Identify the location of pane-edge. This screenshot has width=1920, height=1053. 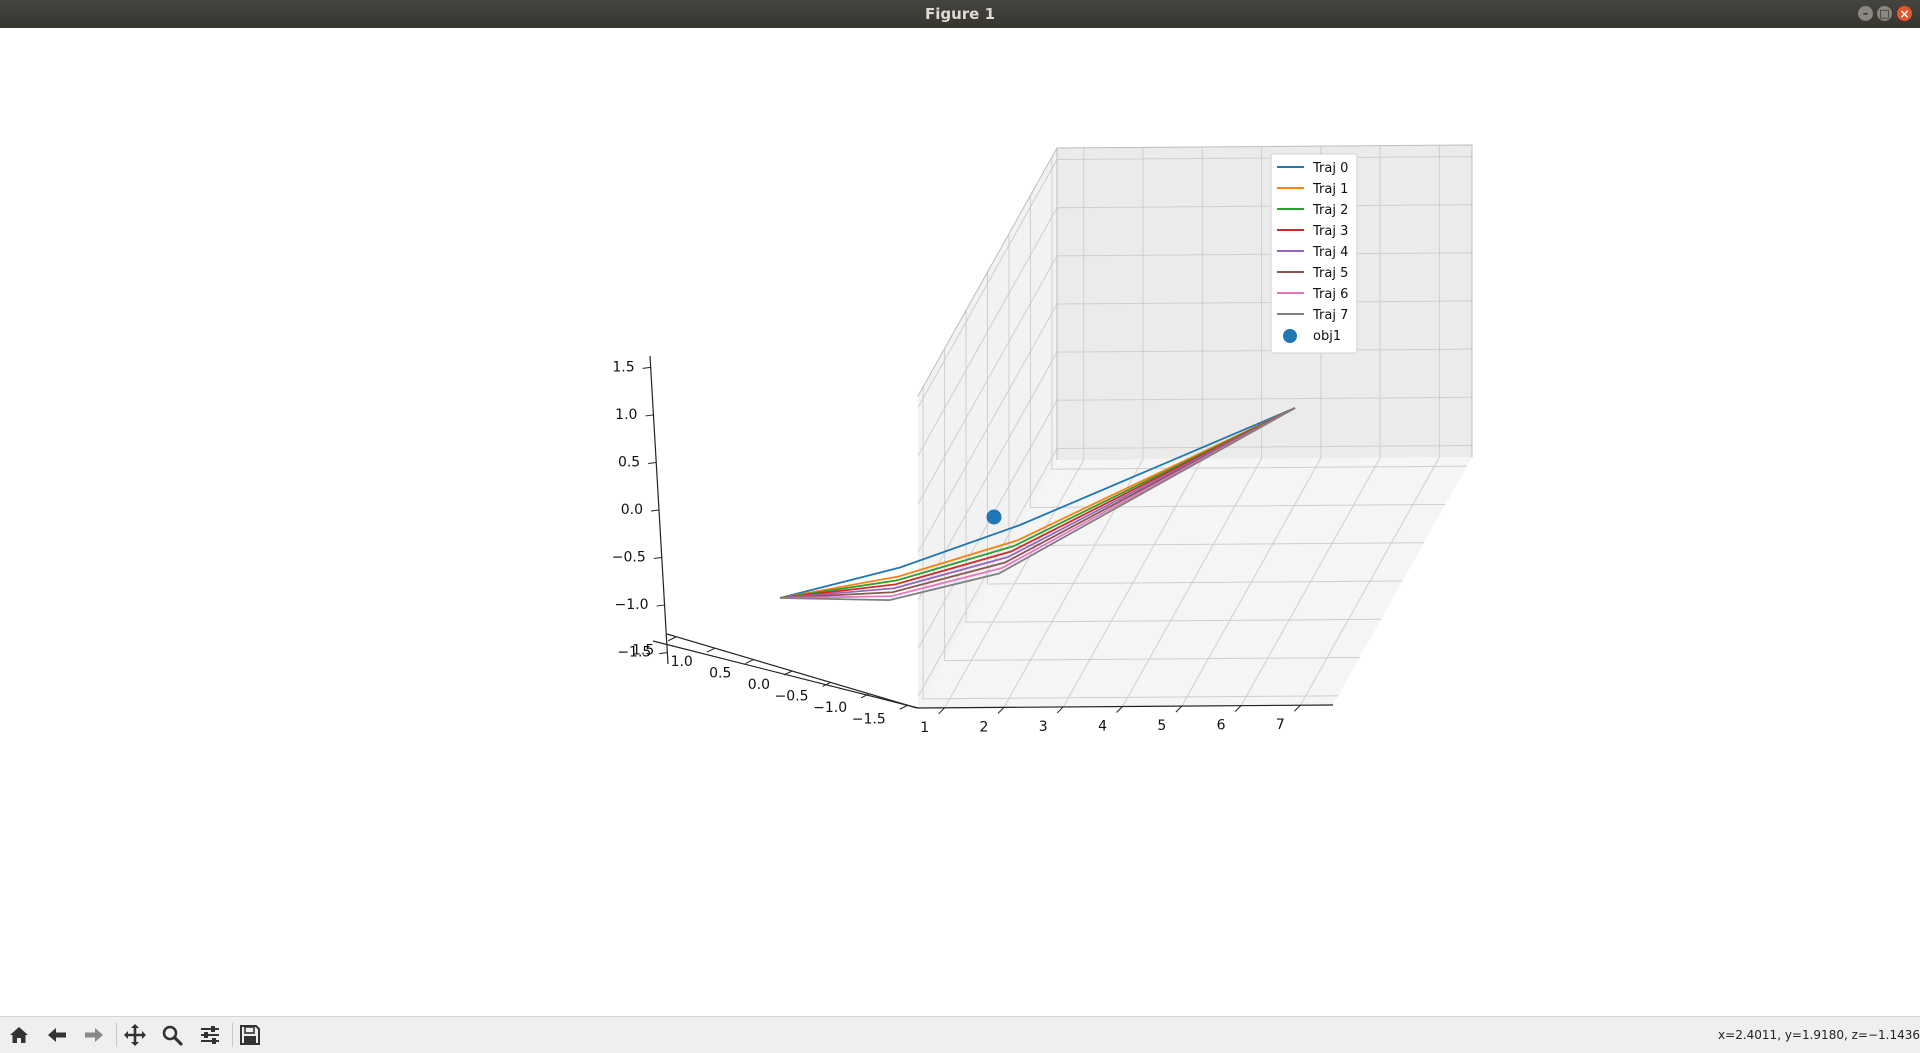
(1195, 300).